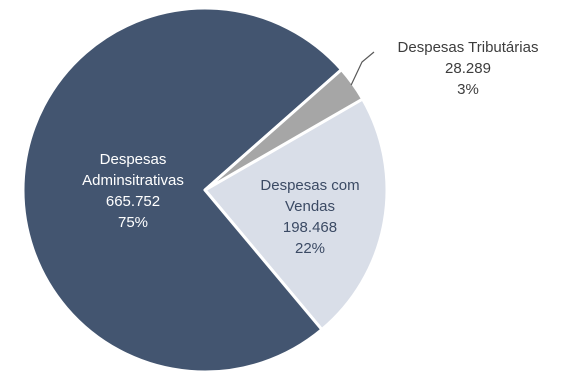 The height and width of the screenshot is (374, 567). I want to click on data-label-tributarias-line-1: Despesas Tributárias, so click(468, 47).